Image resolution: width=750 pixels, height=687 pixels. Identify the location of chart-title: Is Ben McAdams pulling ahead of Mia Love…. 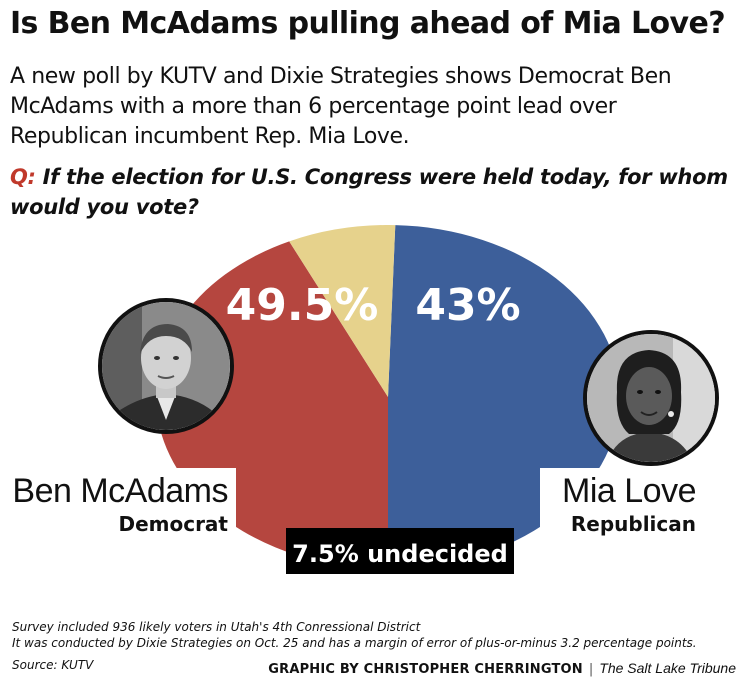
(368, 23).